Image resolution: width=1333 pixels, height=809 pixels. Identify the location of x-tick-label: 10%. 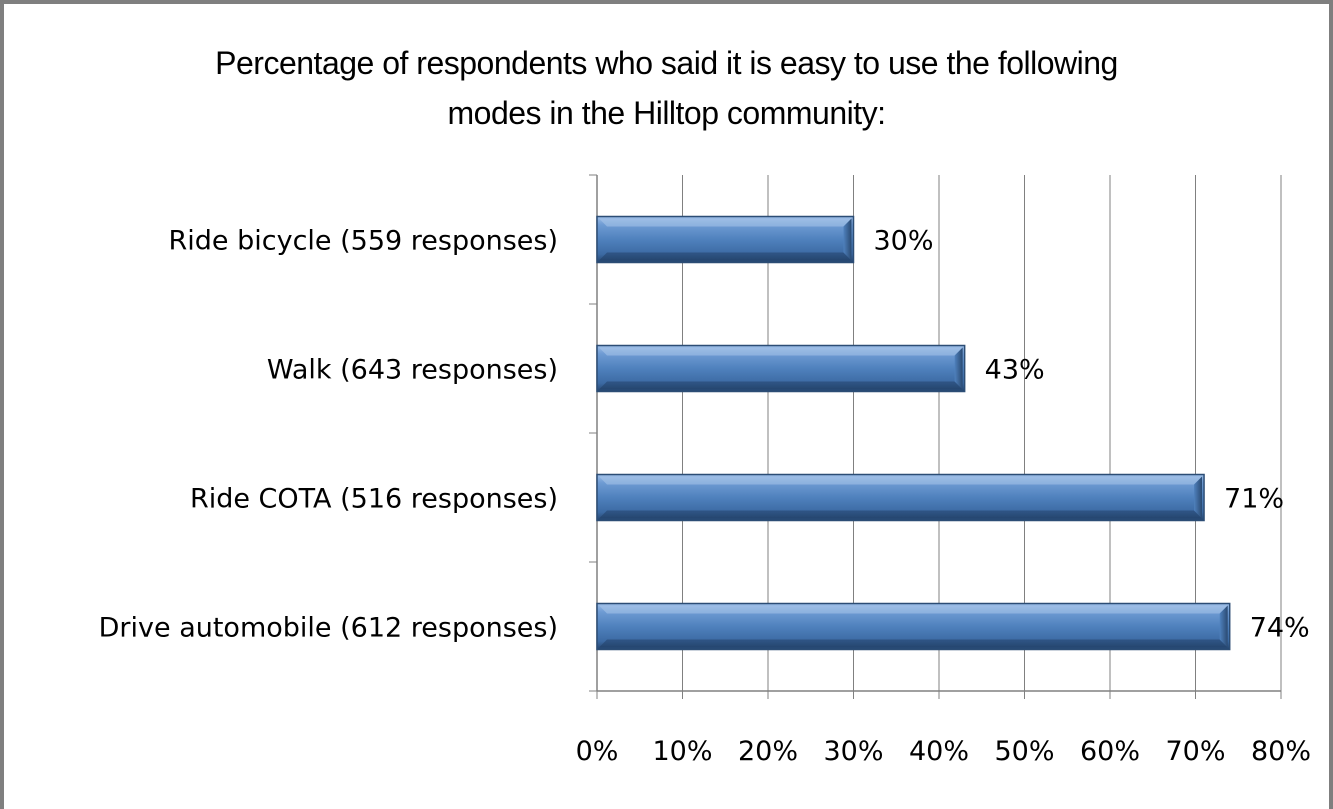
(682, 751).